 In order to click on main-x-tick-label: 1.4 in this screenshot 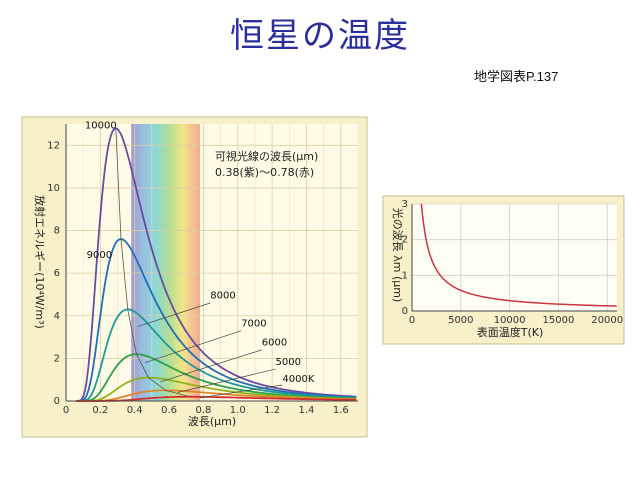, I will do `click(307, 410)`.